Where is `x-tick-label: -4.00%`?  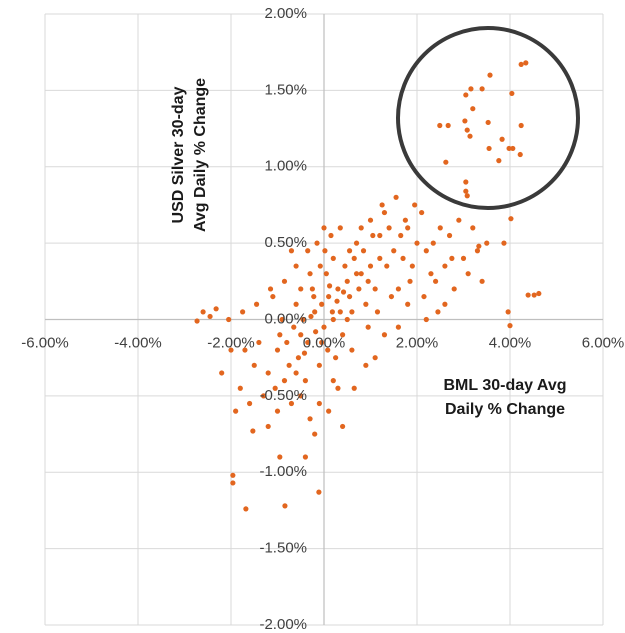
x-tick-label: -4.00% is located at coordinates (138, 342).